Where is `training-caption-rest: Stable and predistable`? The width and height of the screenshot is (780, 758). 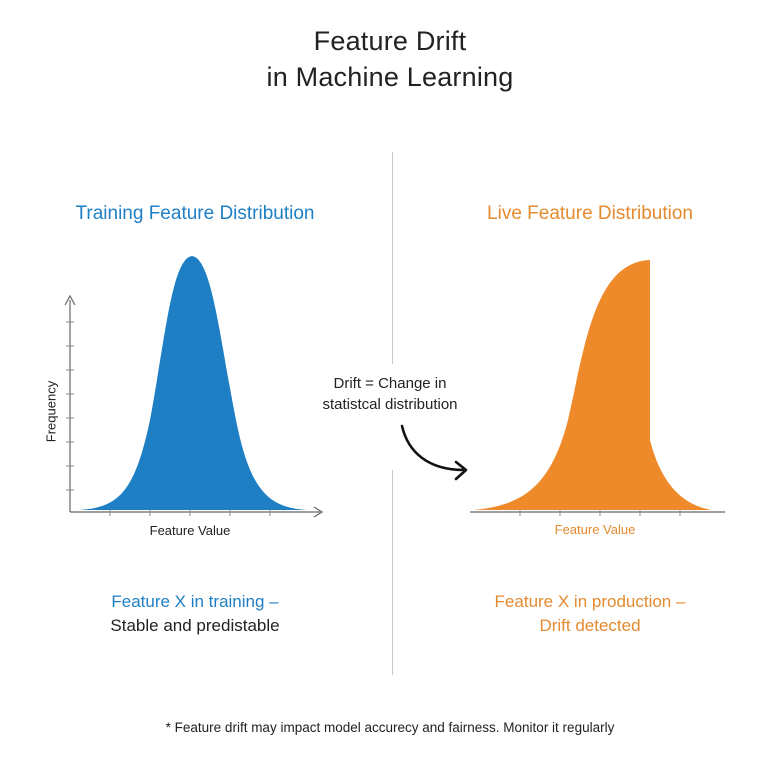 training-caption-rest: Stable and predistable is located at coordinates (195, 625).